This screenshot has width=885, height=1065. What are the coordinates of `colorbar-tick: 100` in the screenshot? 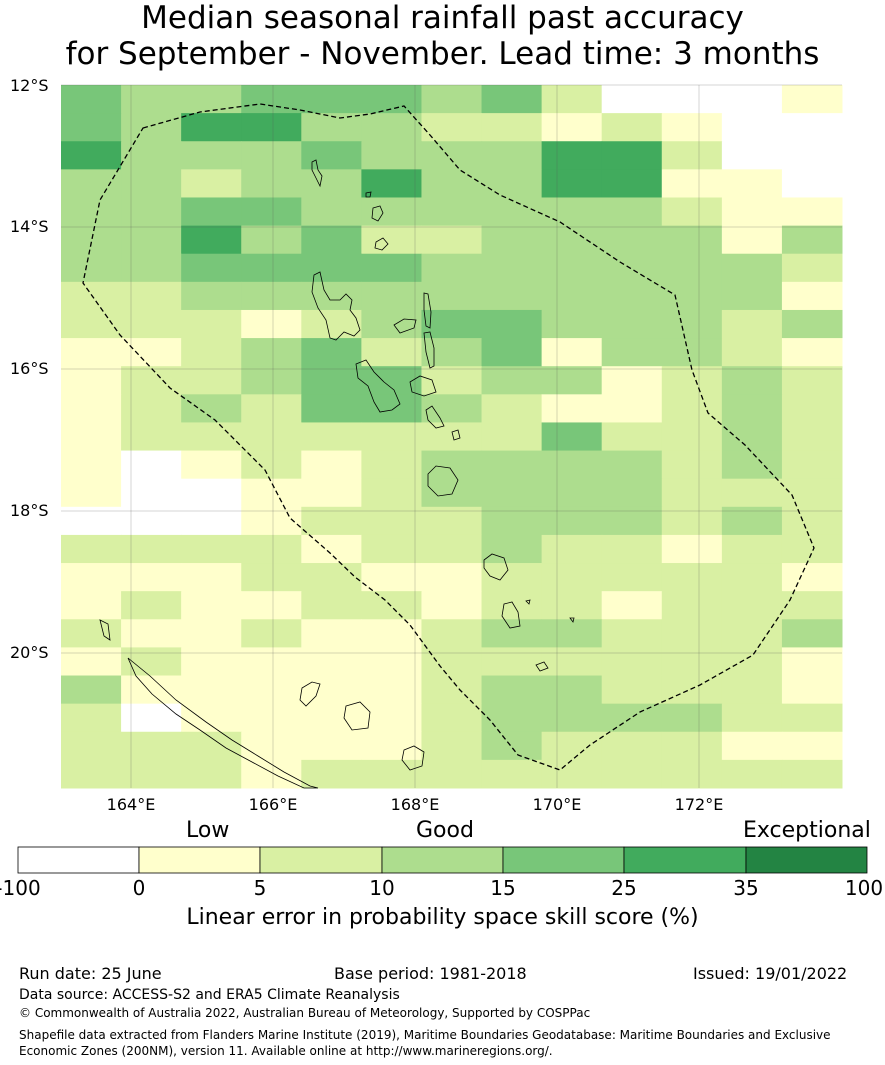 It's located at (864, 888).